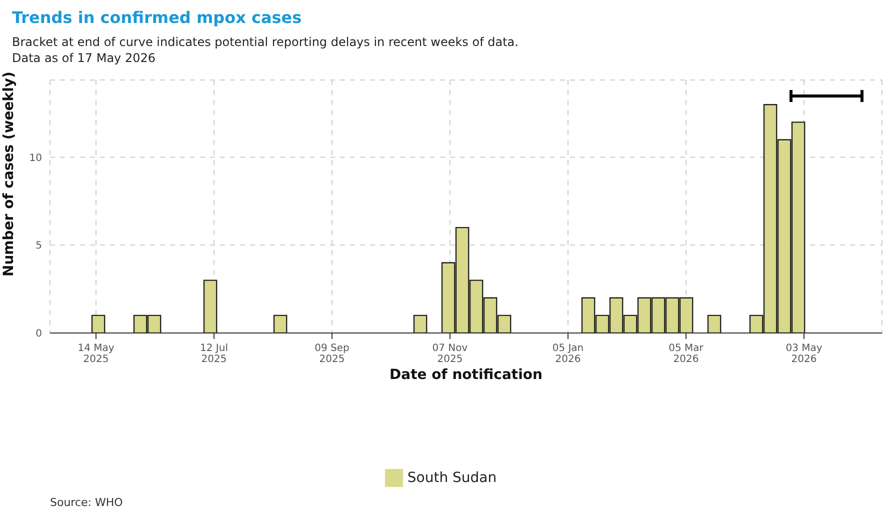 The width and height of the screenshot is (884, 509). I want to click on x-tick-label: 09 Sep 2025, so click(332, 354).